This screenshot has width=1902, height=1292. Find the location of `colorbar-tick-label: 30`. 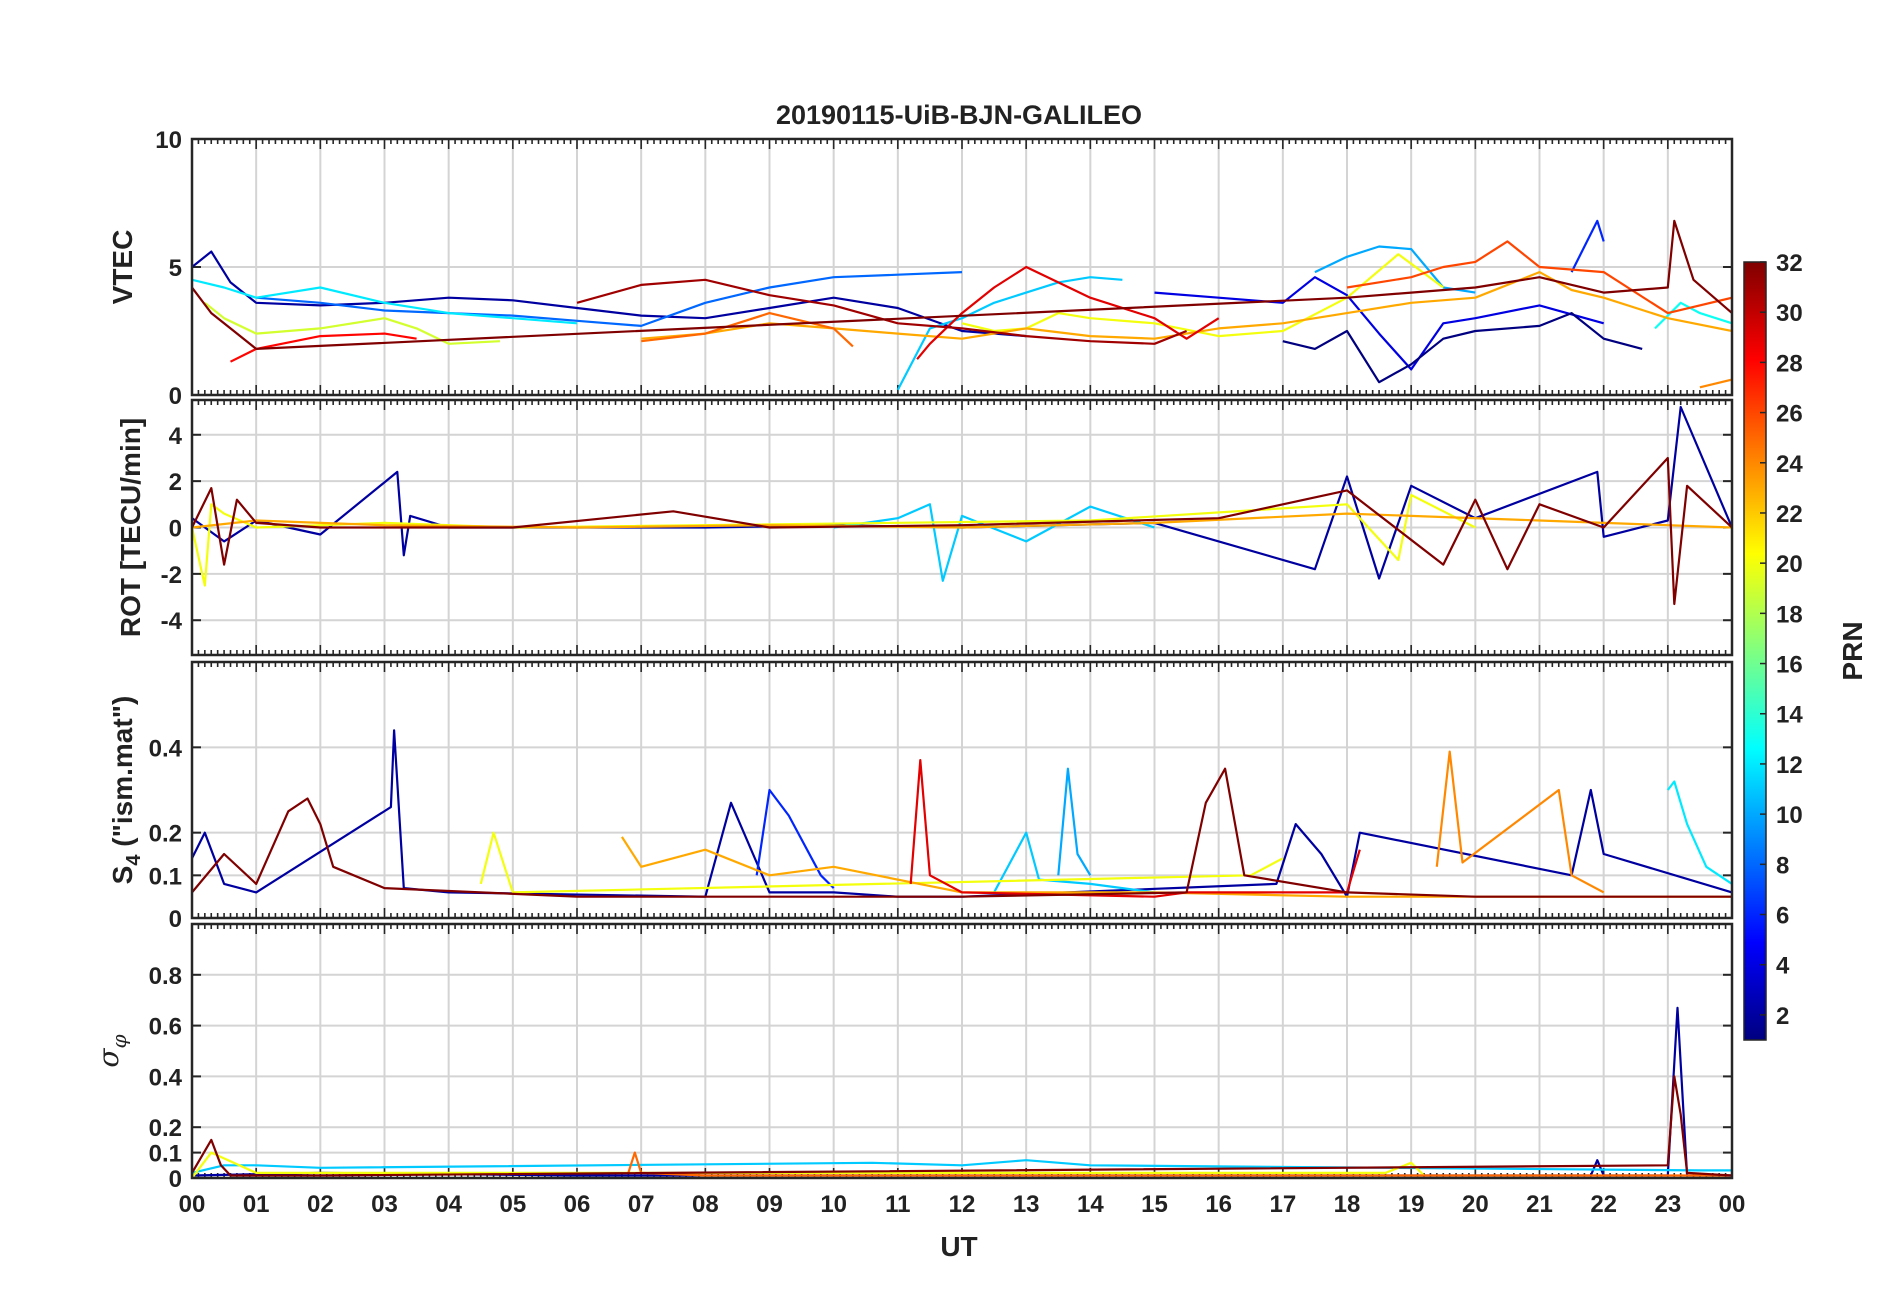

colorbar-tick-label: 30 is located at coordinates (1789, 313).